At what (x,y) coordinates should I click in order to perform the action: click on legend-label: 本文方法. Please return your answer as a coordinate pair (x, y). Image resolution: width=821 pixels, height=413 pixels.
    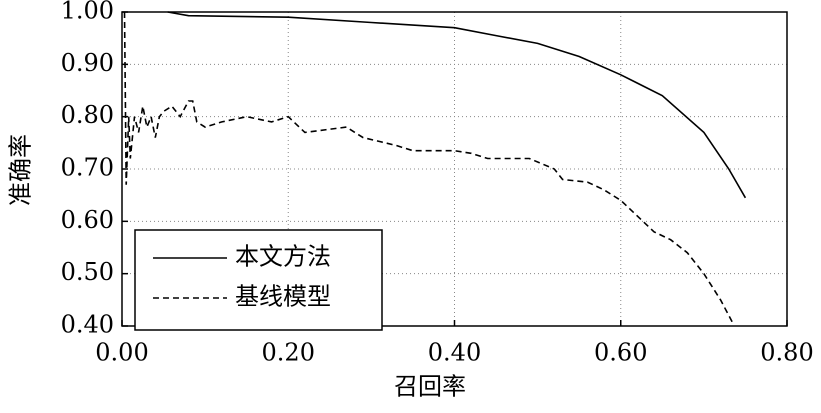
    Looking at the image, I should click on (283, 257).